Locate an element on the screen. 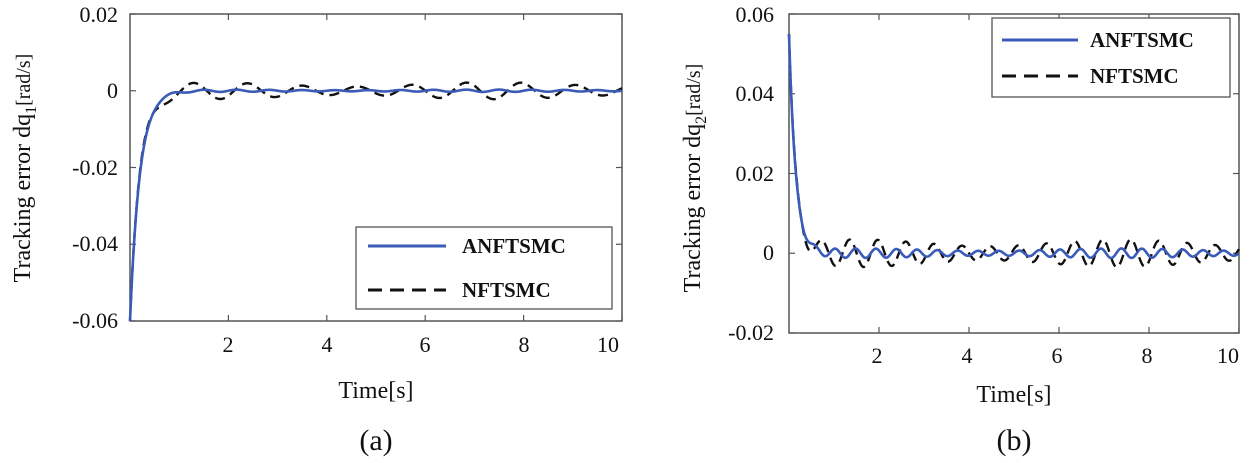 The height and width of the screenshot is (463, 1250). panel-a-legend: ANFTSMC NFTSMC is located at coordinates (484, 268).